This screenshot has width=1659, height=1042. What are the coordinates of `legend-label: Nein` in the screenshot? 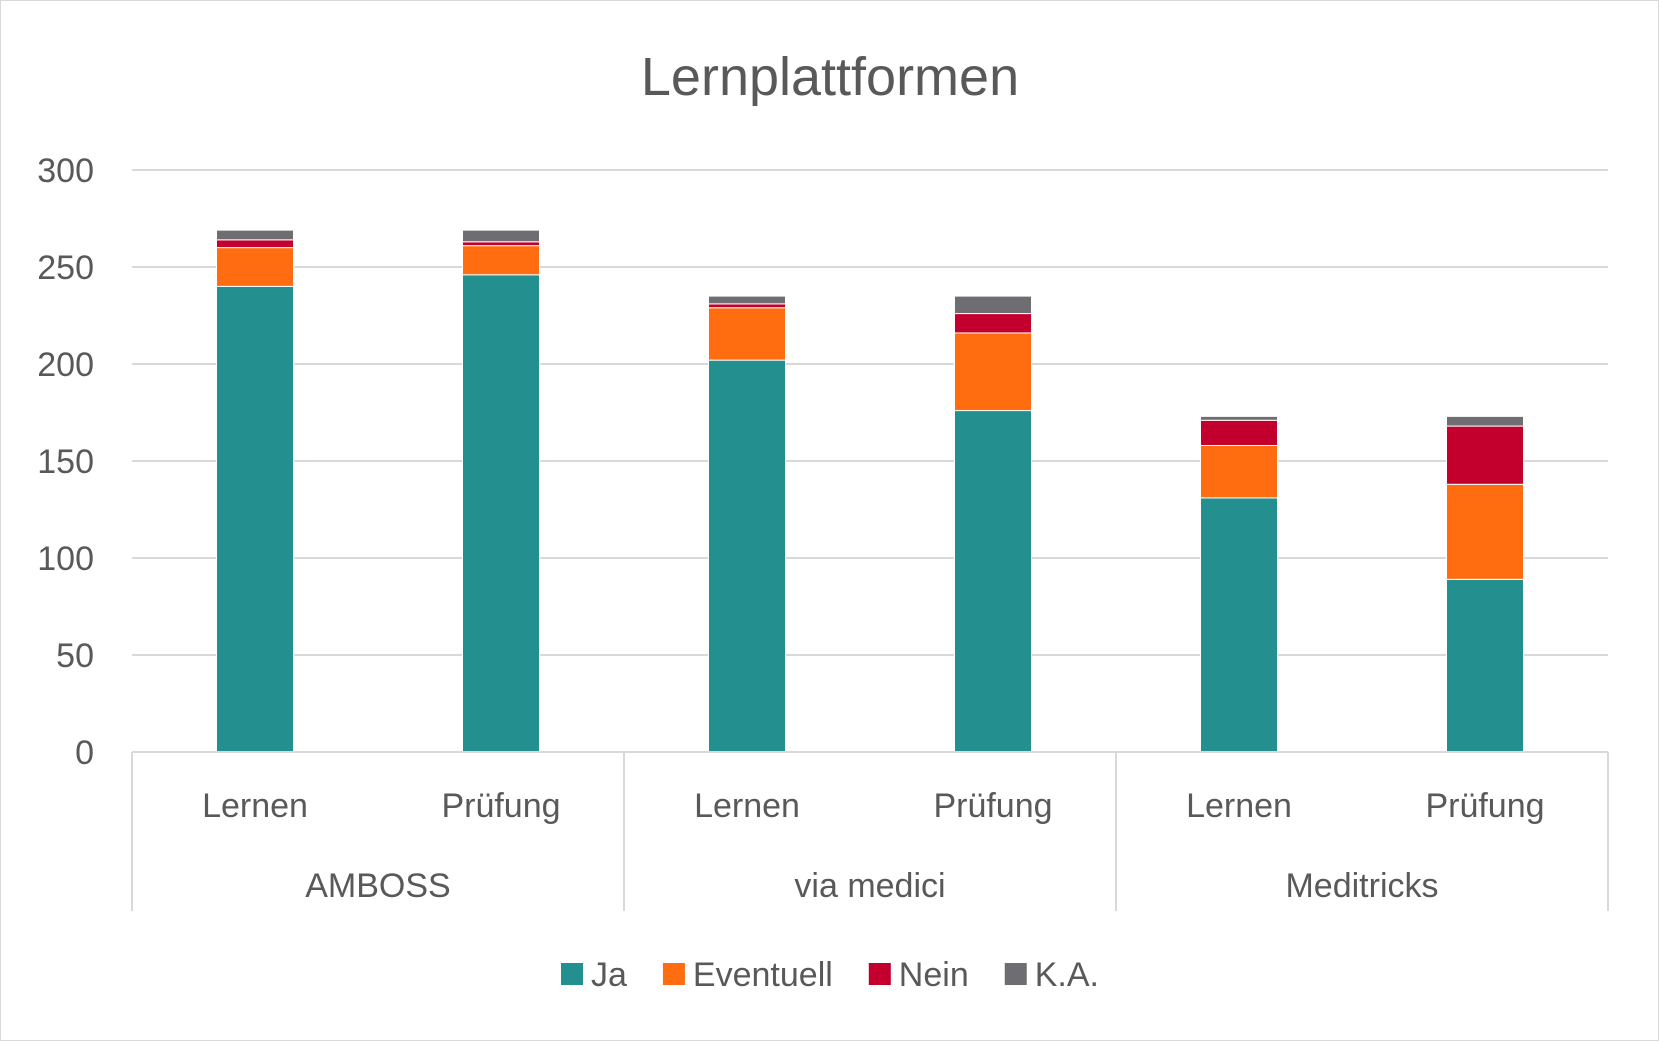 It's located at (934, 975).